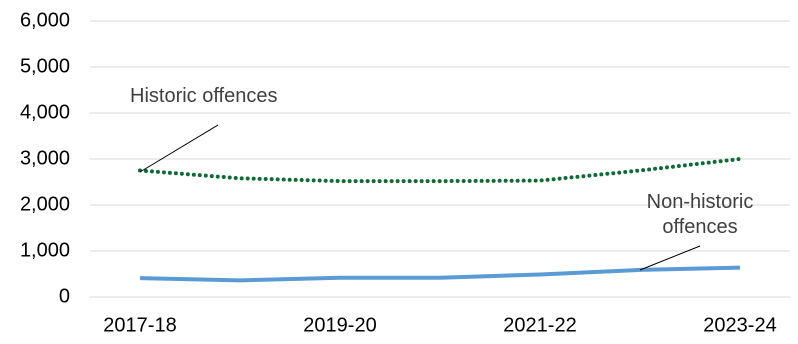  Describe the element at coordinates (139, 325) in the screenshot. I see `x-tick-label: 2017-18` at that location.